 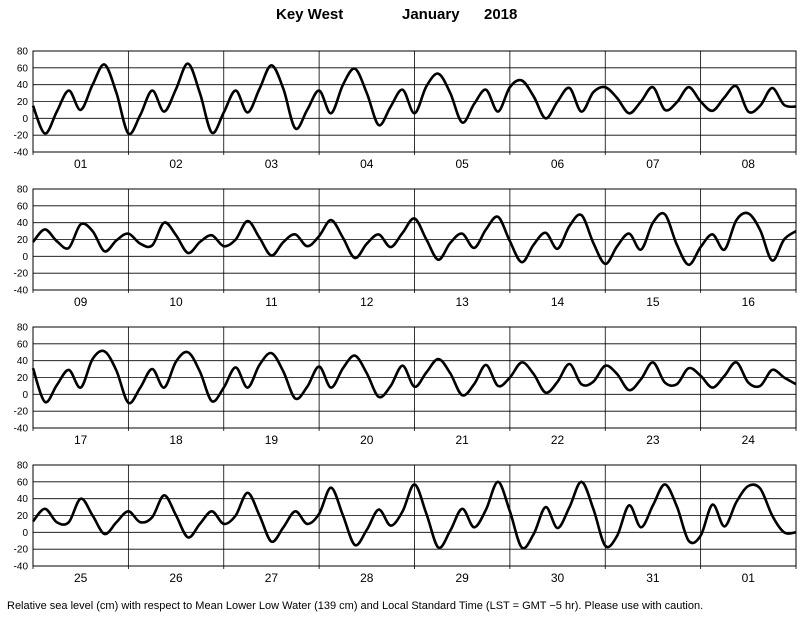 What do you see at coordinates (431, 14) in the screenshot?
I see `month-title: January` at bounding box center [431, 14].